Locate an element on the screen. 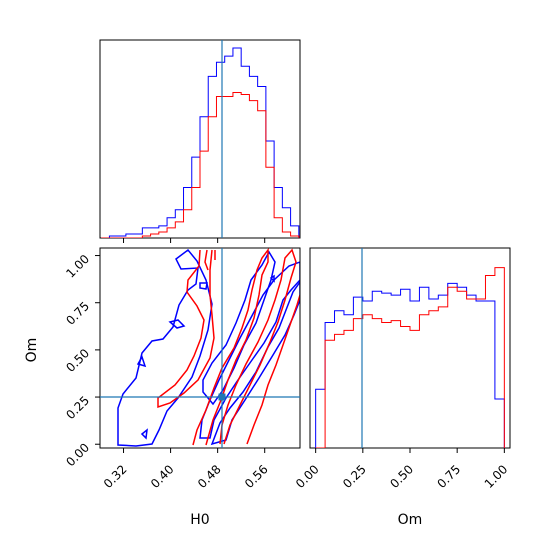  contour-xtick-label-3: 0.56 is located at coordinates (256, 476).